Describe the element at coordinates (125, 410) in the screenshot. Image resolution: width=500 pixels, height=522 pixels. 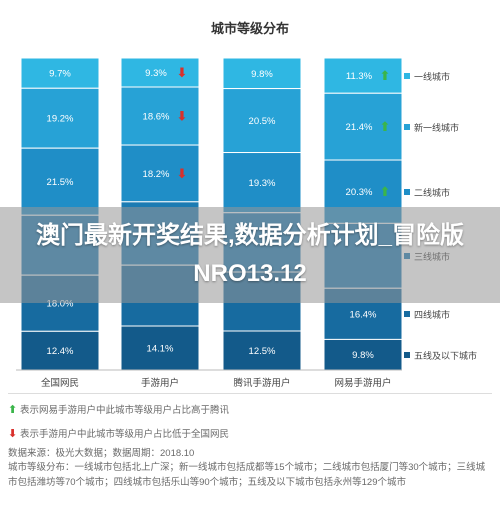
I see `up-note-text: 表示网易手游用户中此城市等级用户占比高于腾讯` at that location.